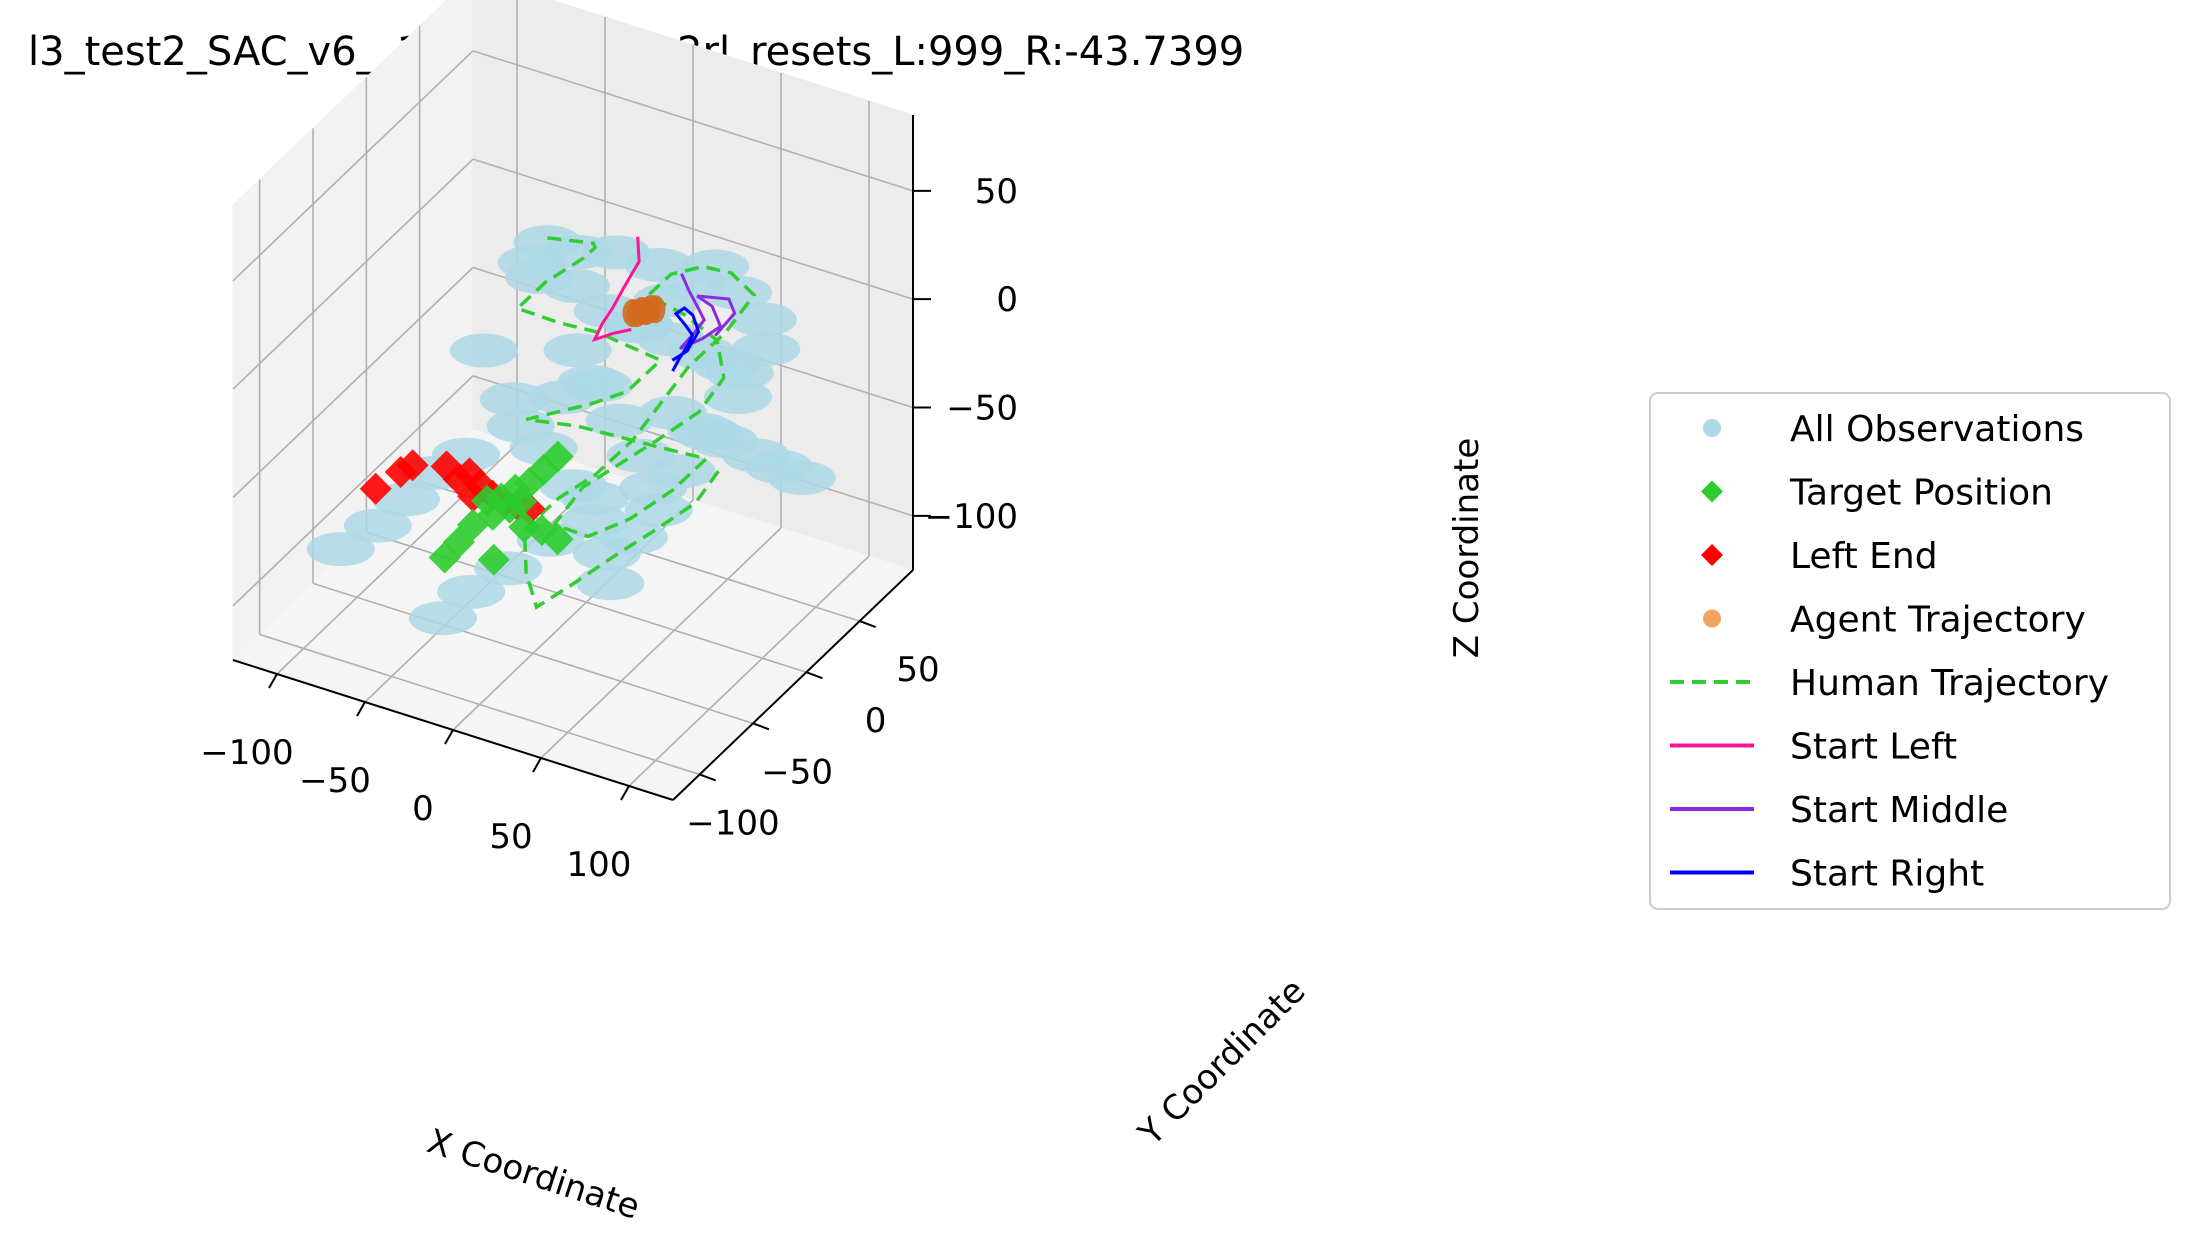 The image size is (2191, 1259). I want to click on legend-item-start-left: Start Left, so click(1813, 747).